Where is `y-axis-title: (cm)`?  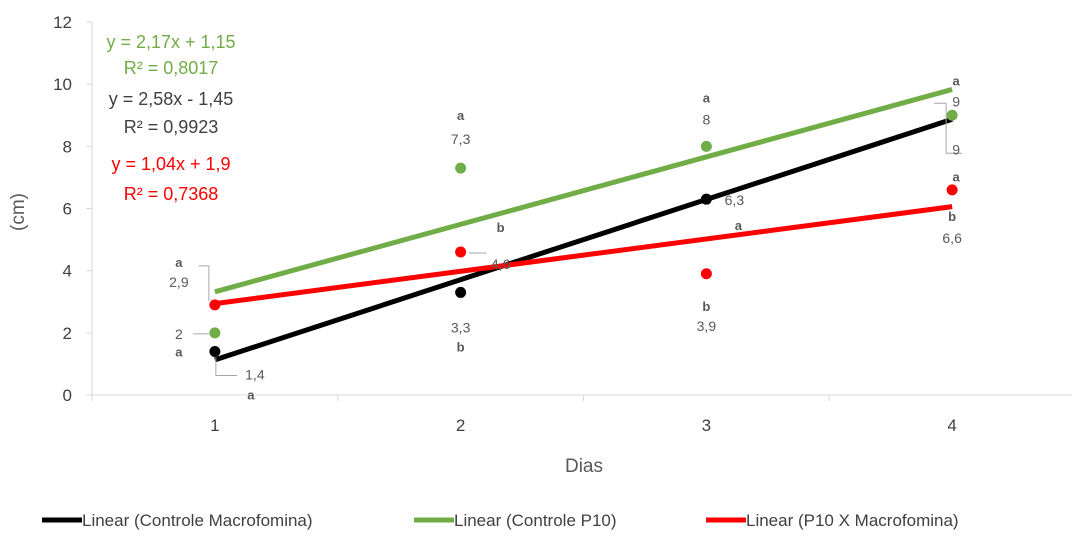
y-axis-title: (cm) is located at coordinates (18, 212).